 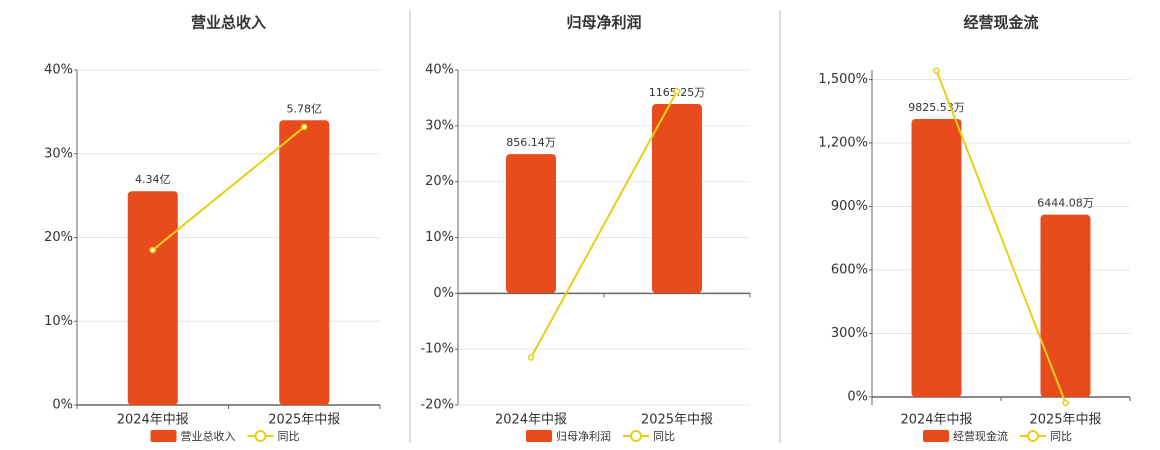 What do you see at coordinates (849, 269) in the screenshot?
I see `y-tick-label: 600%` at bounding box center [849, 269].